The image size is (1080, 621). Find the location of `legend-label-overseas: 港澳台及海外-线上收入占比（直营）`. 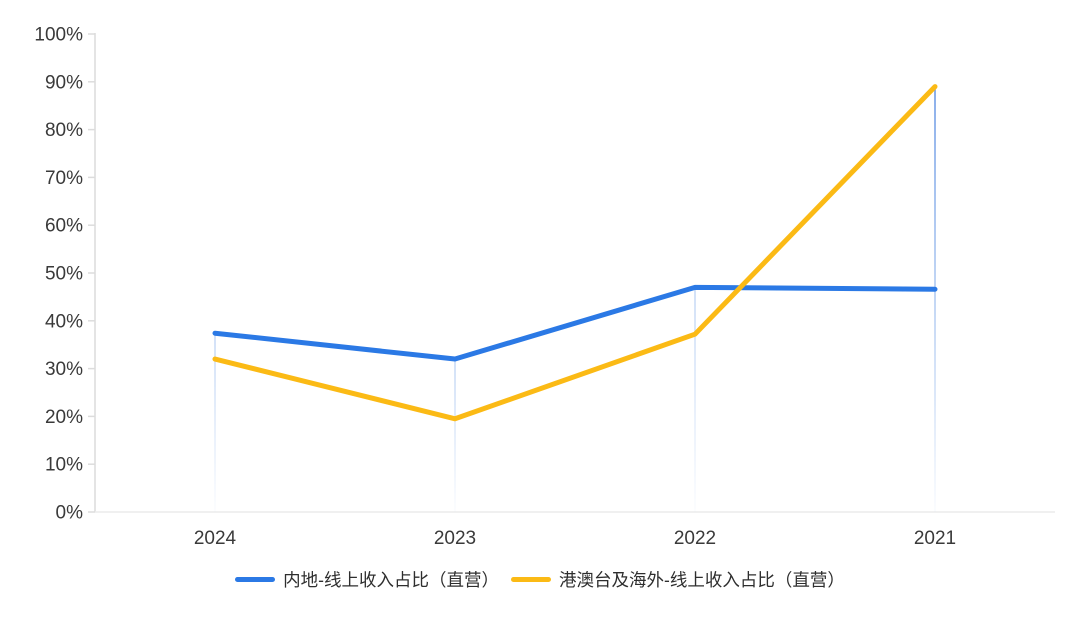

legend-label-overseas: 港澳台及海外-线上收入占比（直营） is located at coordinates (702, 579).